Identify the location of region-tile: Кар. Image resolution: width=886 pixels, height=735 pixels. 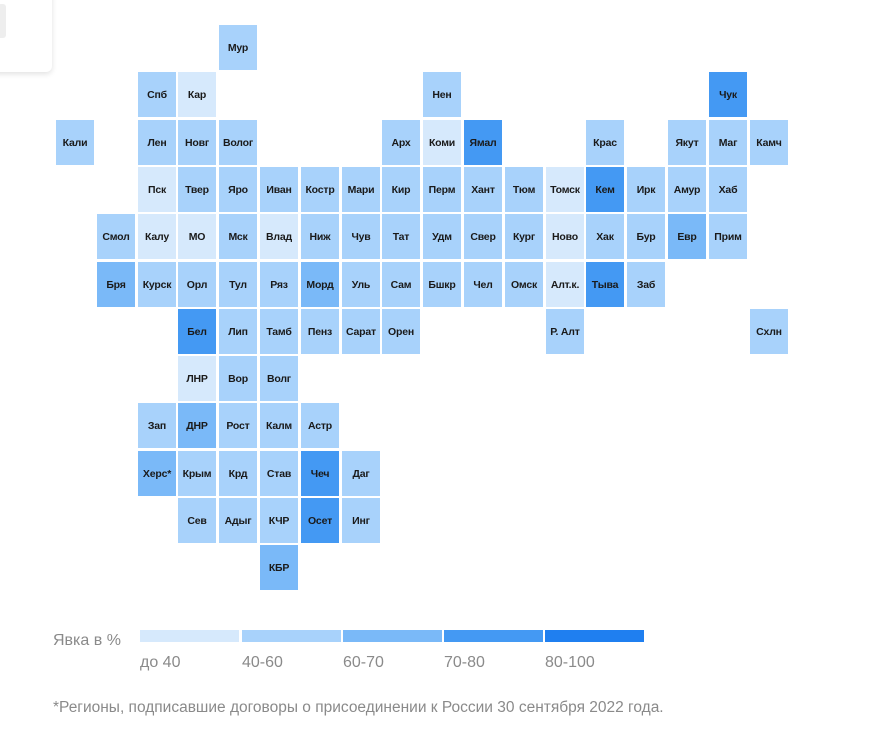
(197, 94).